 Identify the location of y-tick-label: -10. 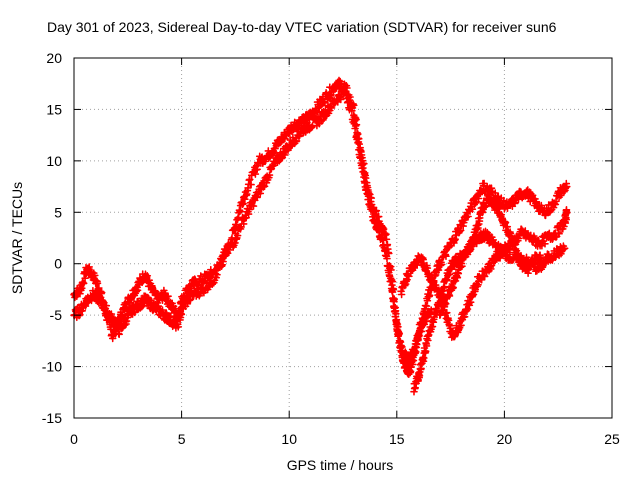
(52, 367).